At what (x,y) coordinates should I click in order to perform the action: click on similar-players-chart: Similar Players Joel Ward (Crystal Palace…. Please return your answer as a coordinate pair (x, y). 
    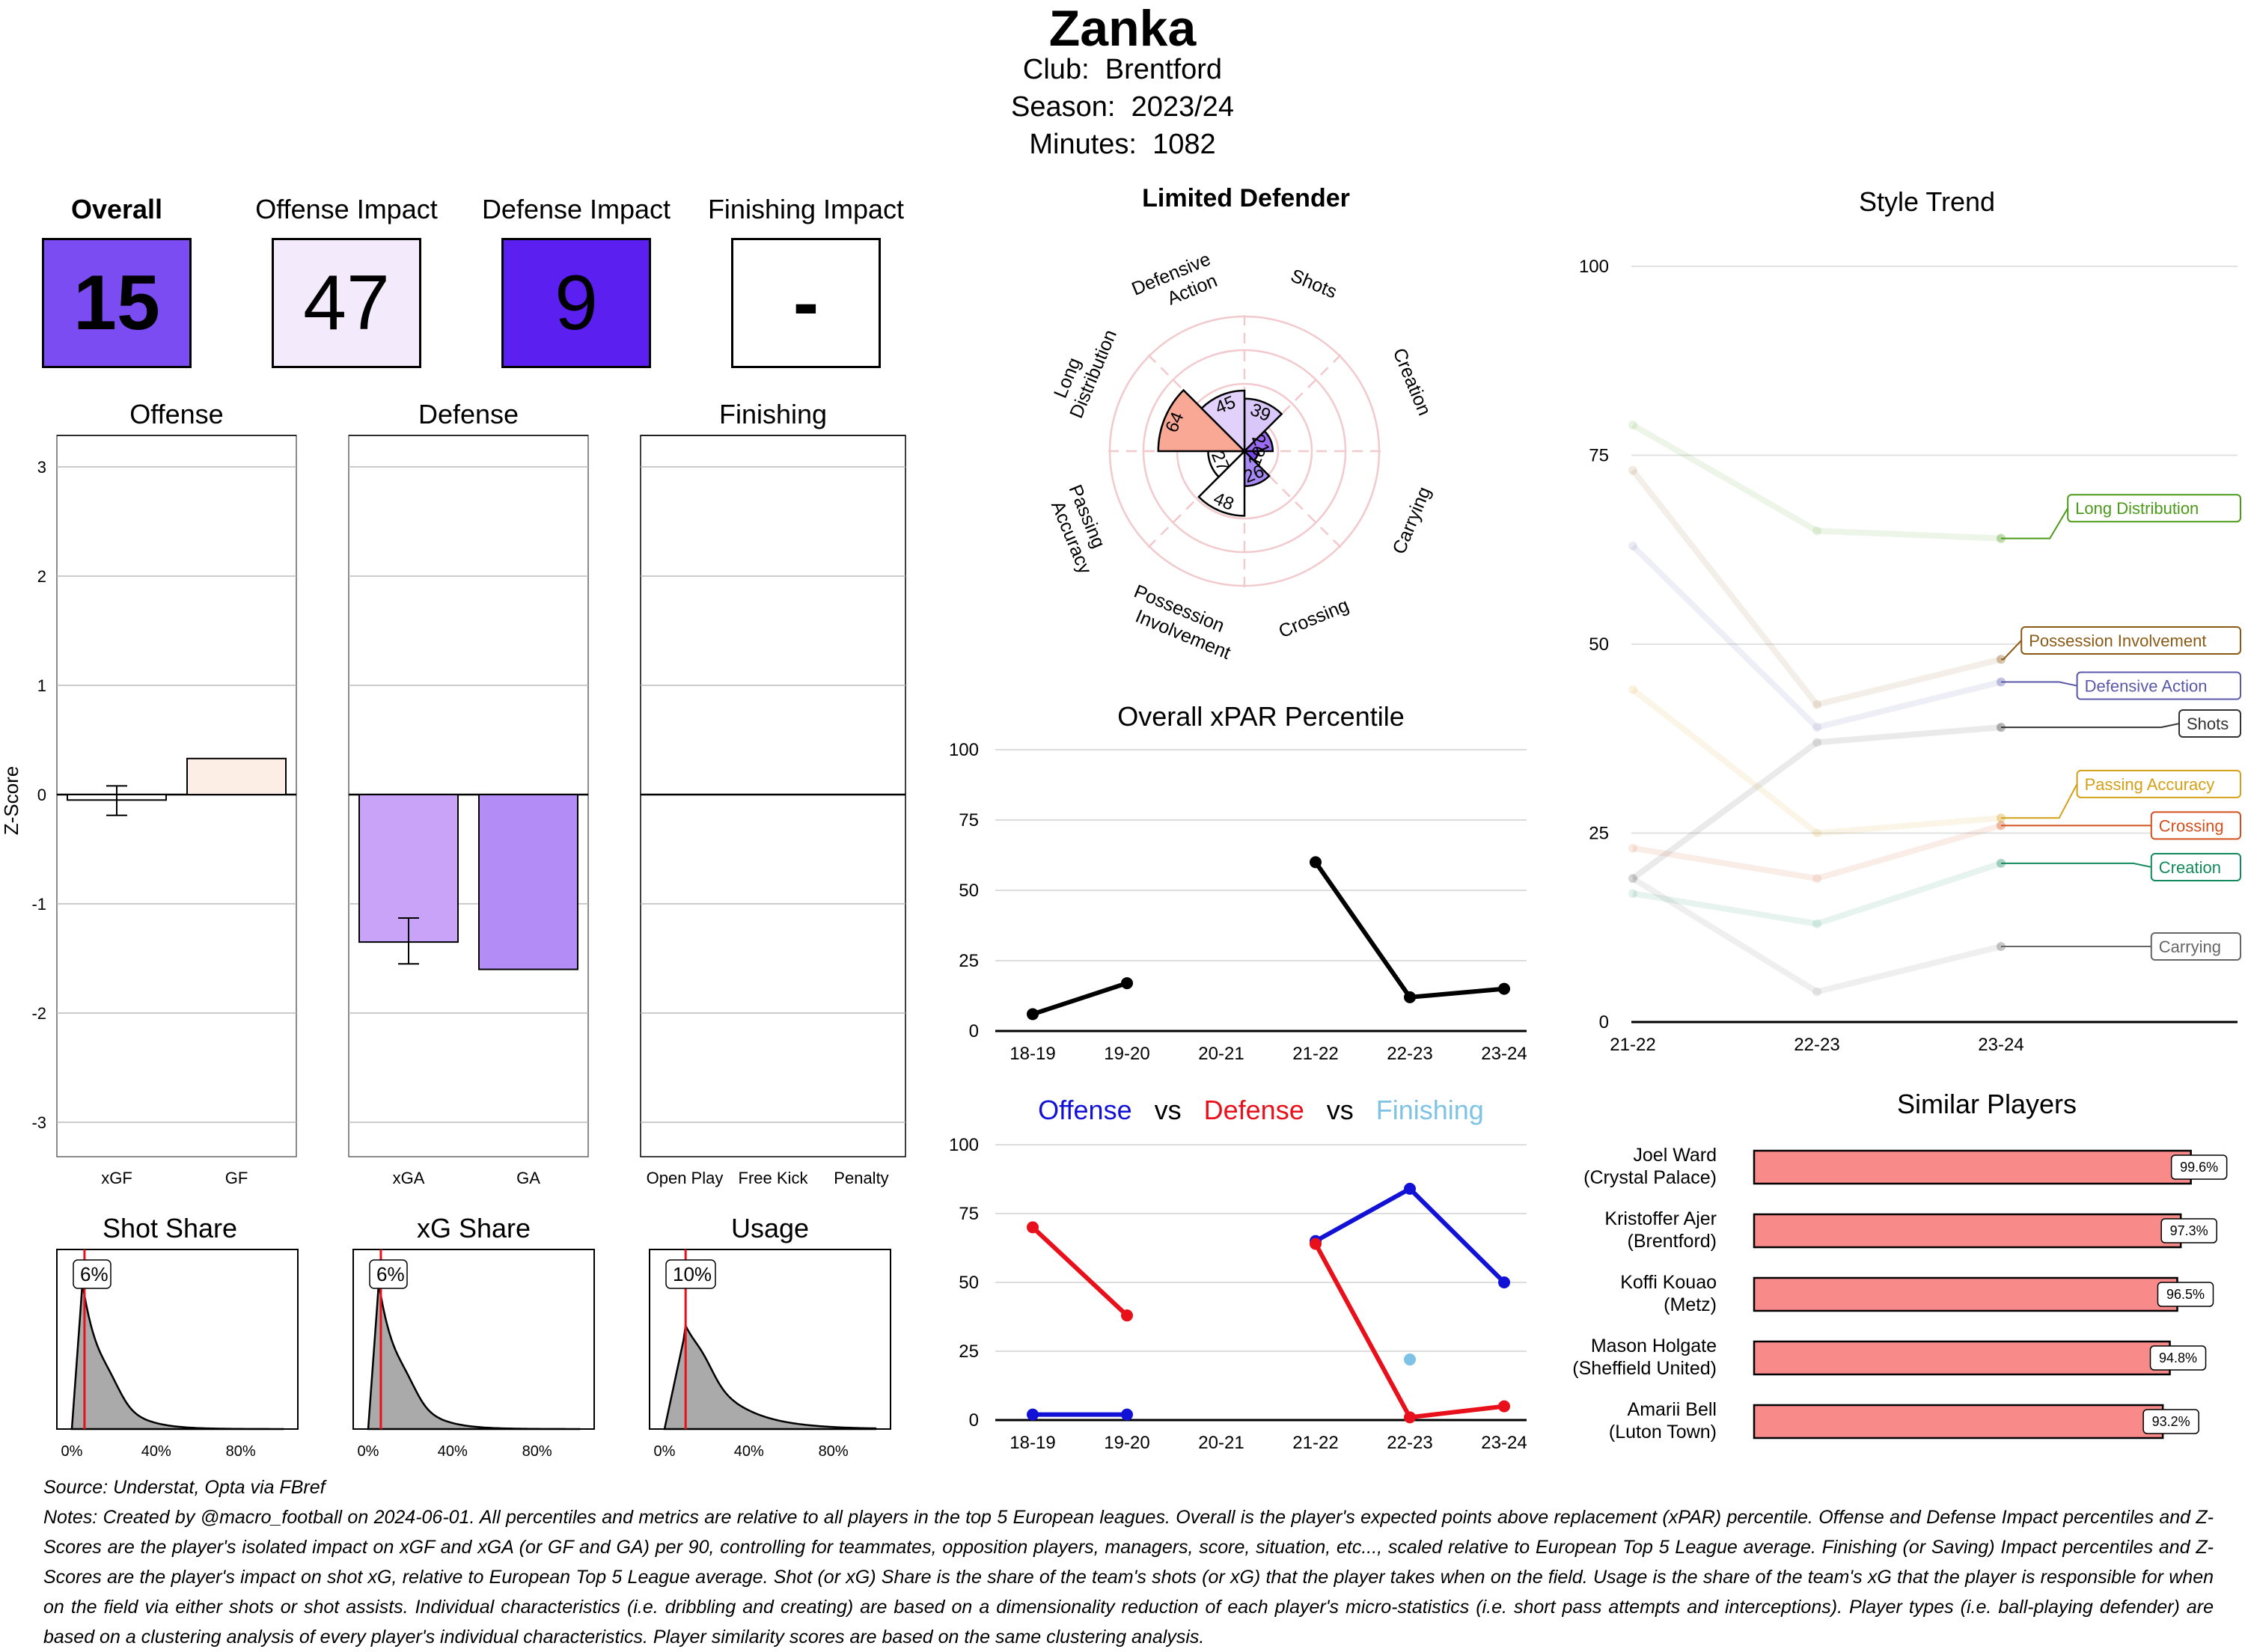
    Looking at the image, I should click on (1904, 1268).